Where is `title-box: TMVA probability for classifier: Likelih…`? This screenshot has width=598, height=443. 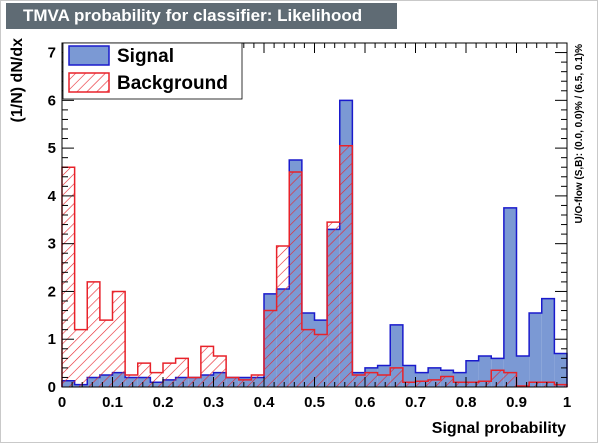 title-box: TMVA probability for classifier: Likelih… is located at coordinates (201, 16).